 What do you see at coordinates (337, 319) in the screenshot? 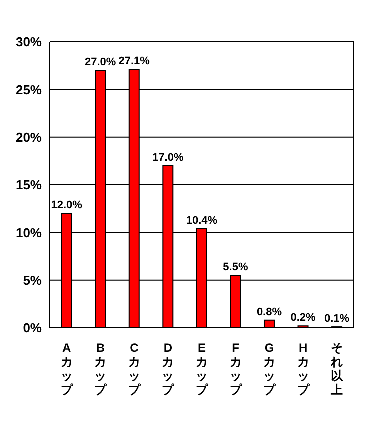
I see `data-label: 0.1%` at bounding box center [337, 319].